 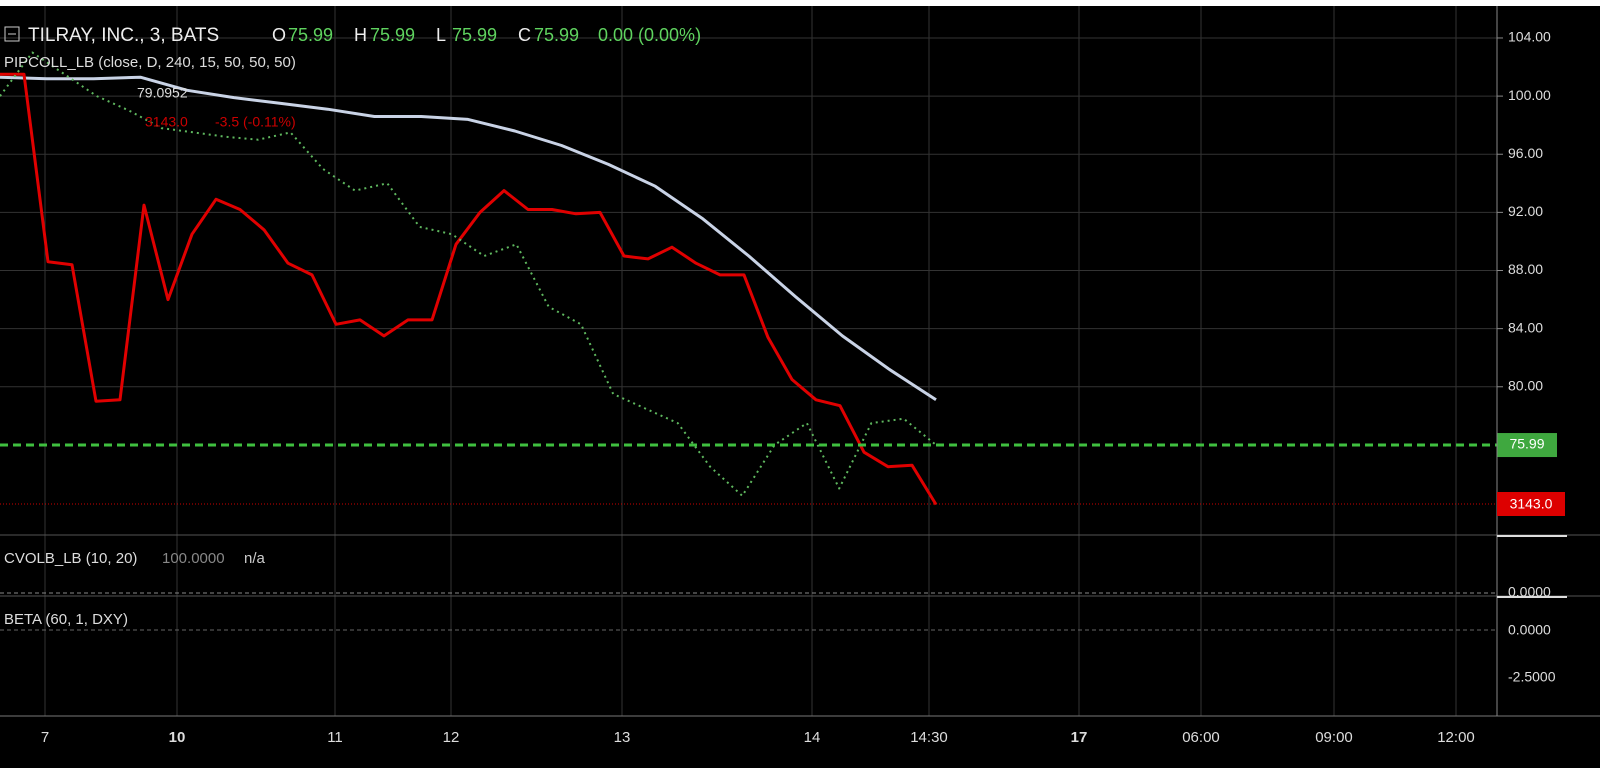 I want to click on y-tick-label: 96.00, so click(x=1525, y=153).